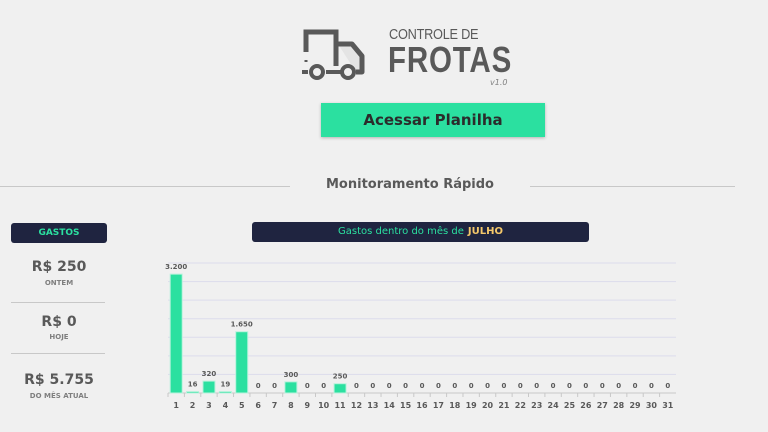 Image resolution: width=768 pixels, height=432 pixels. What do you see at coordinates (499, 82) in the screenshot?
I see `logo-version: v1.0` at bounding box center [499, 82].